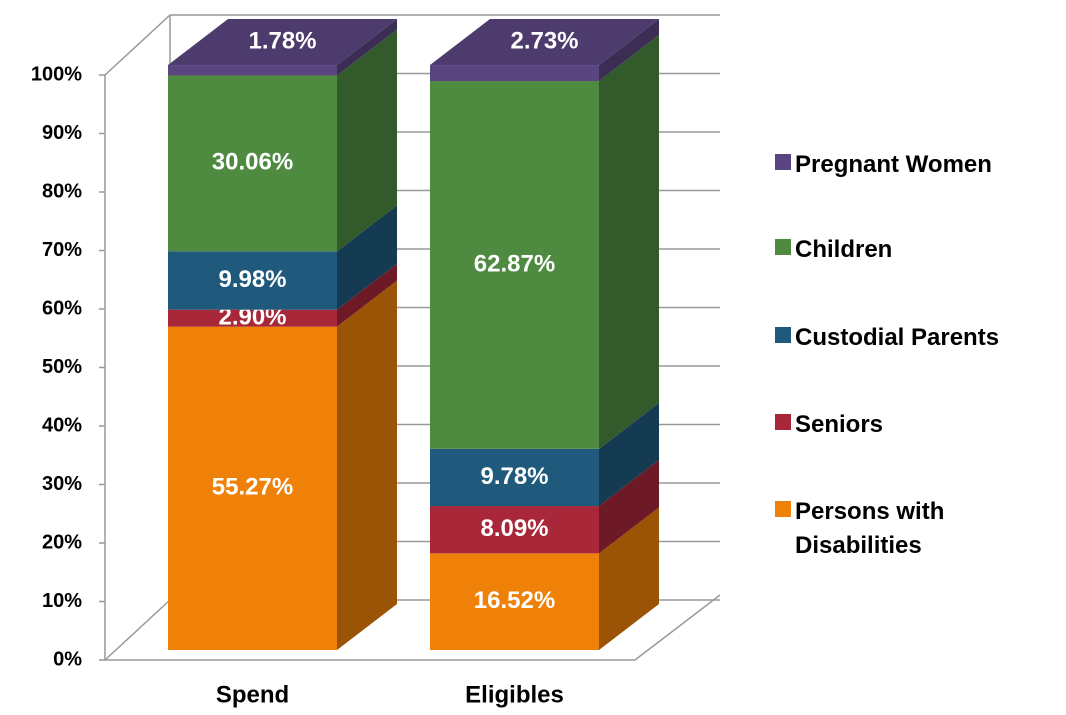 This screenshot has height=715, width=1066. What do you see at coordinates (62, 484) in the screenshot?
I see `y-tick-label: 30%` at bounding box center [62, 484].